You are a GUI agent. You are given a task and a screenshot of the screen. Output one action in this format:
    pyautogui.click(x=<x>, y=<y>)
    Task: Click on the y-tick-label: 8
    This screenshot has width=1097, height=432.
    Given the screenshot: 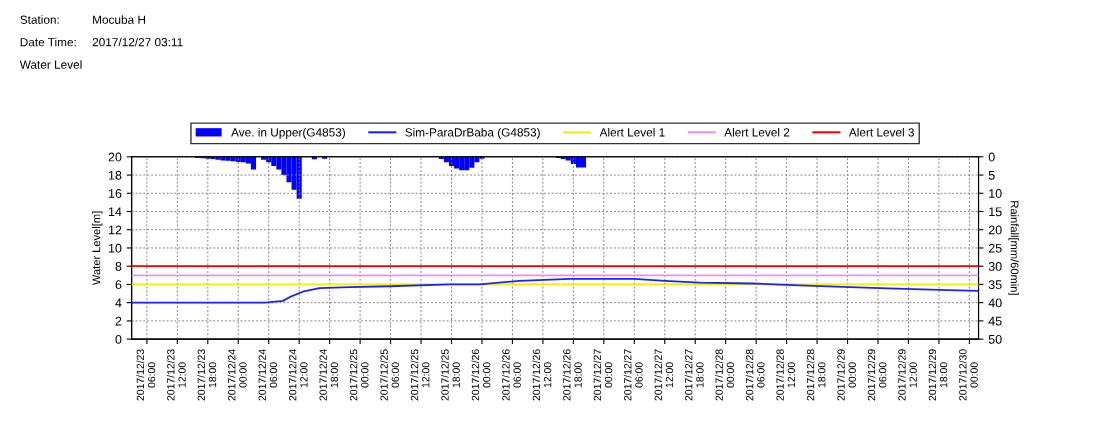 What is the action you would take?
    pyautogui.click(x=118, y=266)
    